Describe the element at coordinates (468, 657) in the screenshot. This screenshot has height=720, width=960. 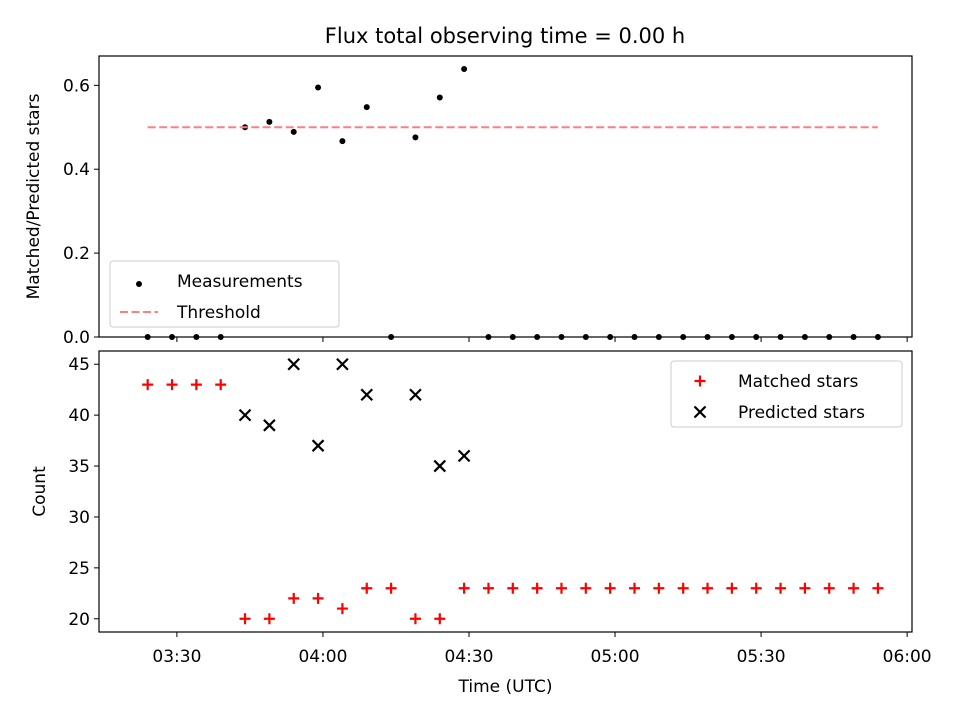
I see `x-tick-label: 04:30` at that location.